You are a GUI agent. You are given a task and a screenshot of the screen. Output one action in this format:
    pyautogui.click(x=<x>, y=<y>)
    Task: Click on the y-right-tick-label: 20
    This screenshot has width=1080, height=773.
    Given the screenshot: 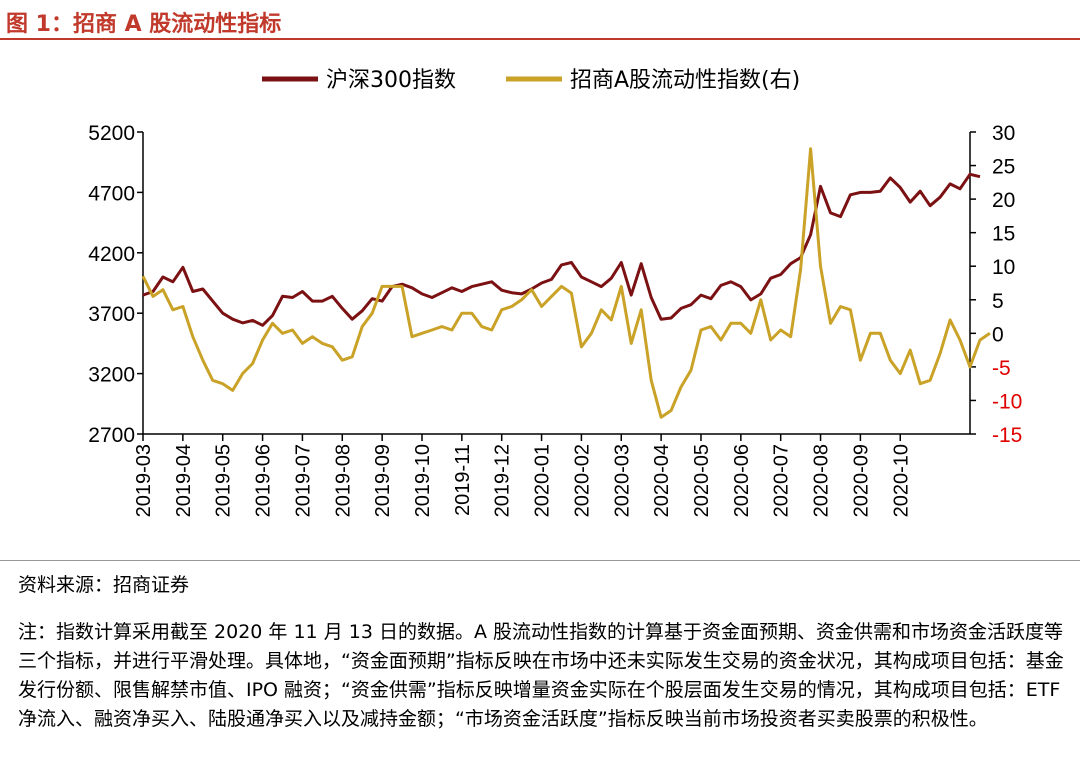 What is the action you would take?
    pyautogui.click(x=1003, y=200)
    